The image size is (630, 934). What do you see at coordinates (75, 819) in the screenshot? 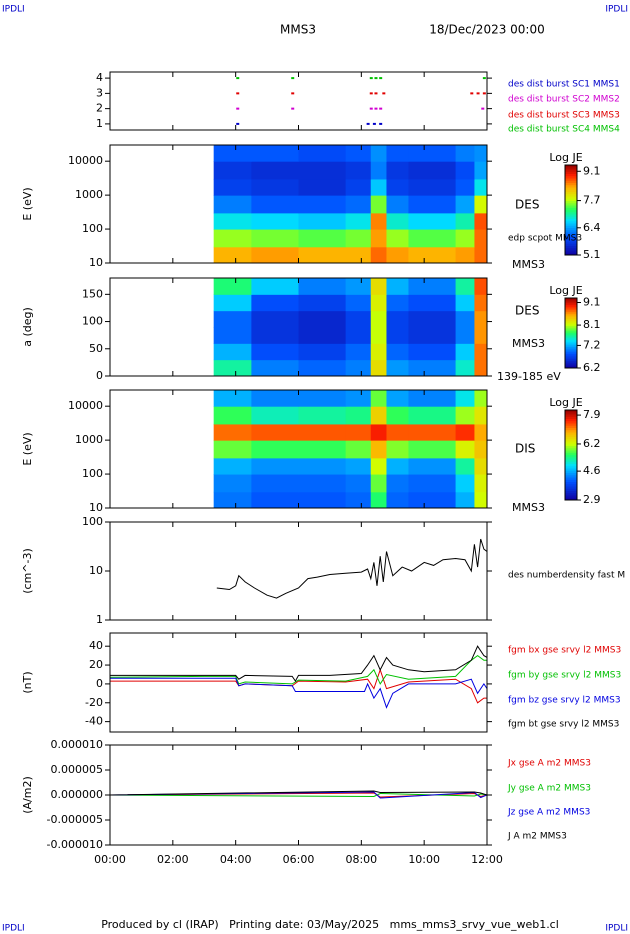
I see `y-tick-label: -0.000005` at bounding box center [75, 819].